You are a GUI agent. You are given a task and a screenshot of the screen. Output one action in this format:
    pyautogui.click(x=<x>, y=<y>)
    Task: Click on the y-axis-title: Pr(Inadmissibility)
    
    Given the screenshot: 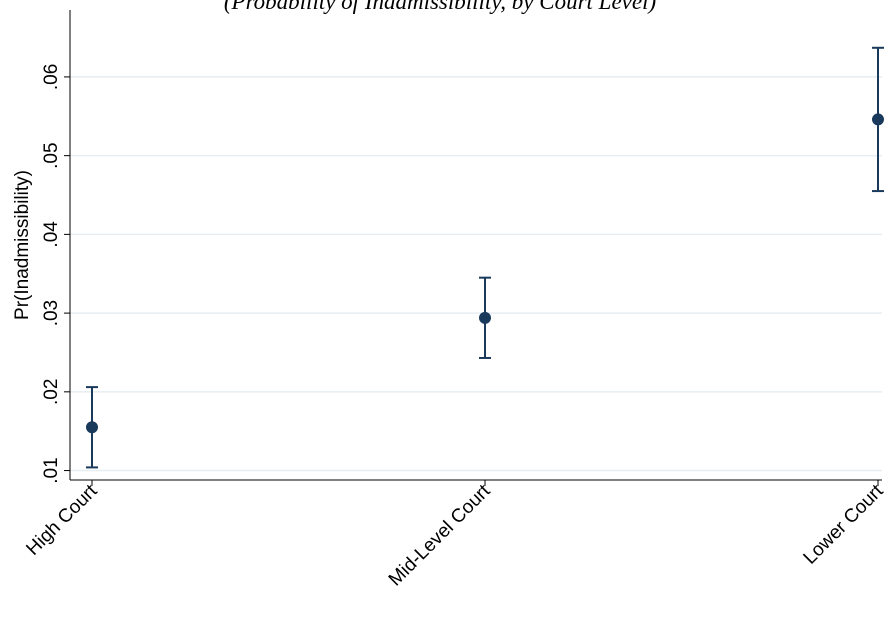 What is the action you would take?
    pyautogui.click(x=22, y=245)
    